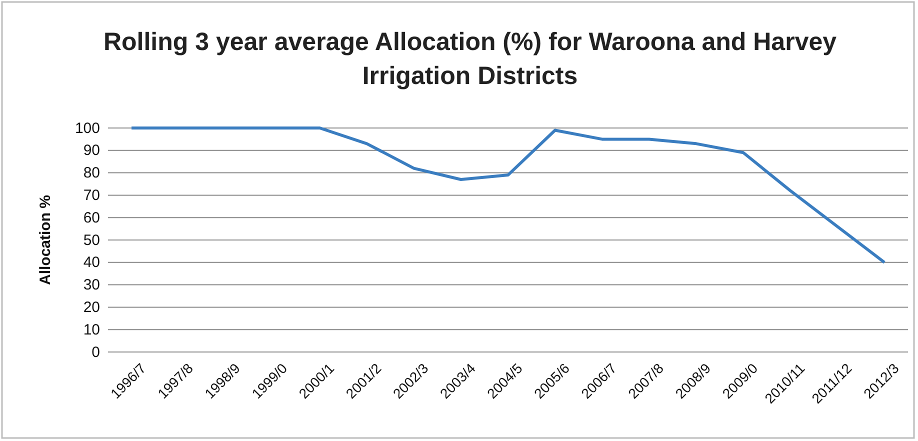 The height and width of the screenshot is (441, 918). I want to click on y-tick-label: 90, so click(91, 151).